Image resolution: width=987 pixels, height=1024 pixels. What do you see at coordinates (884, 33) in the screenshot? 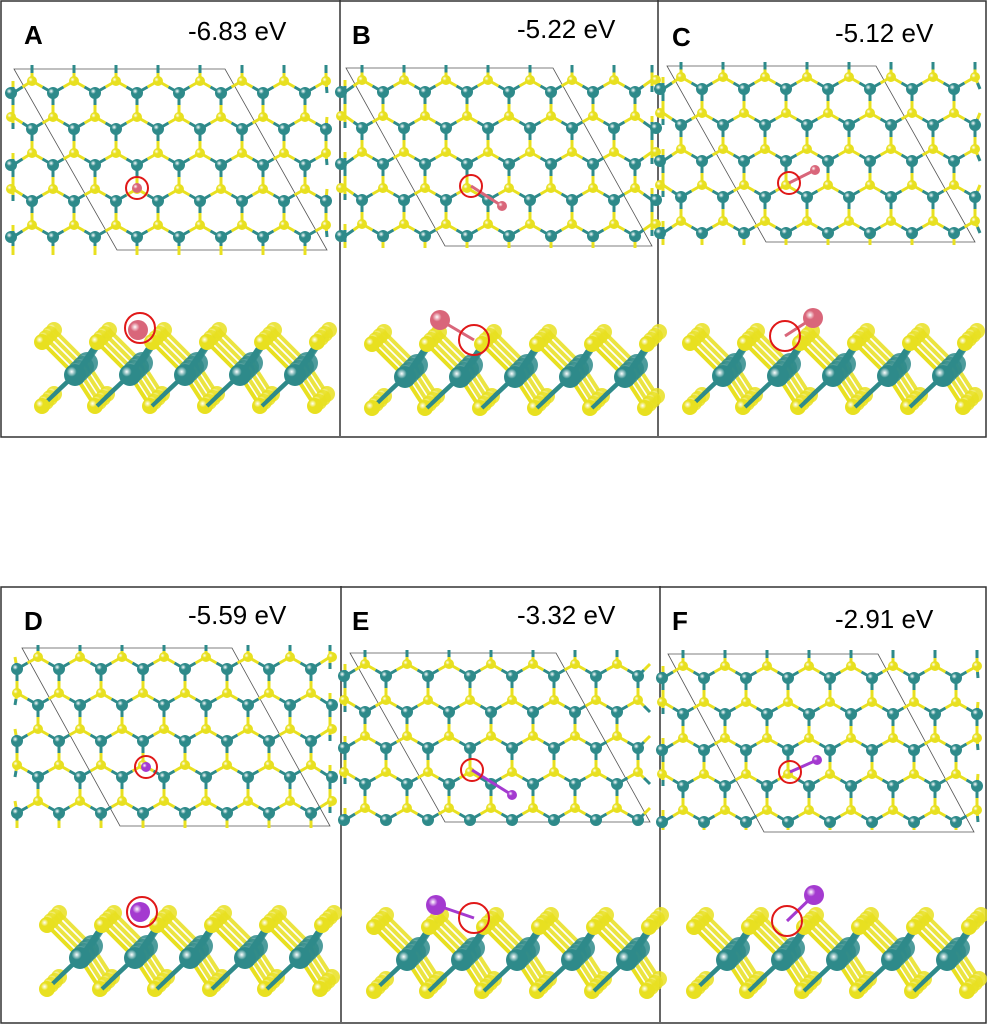
I see `panel-energy-c: -5.12 eV` at bounding box center [884, 33].